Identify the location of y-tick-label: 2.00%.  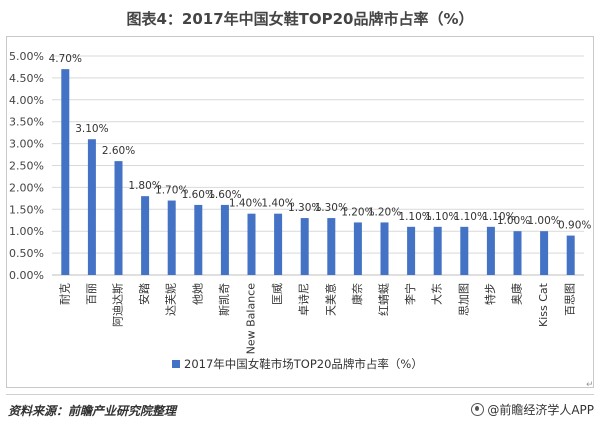
(26, 187).